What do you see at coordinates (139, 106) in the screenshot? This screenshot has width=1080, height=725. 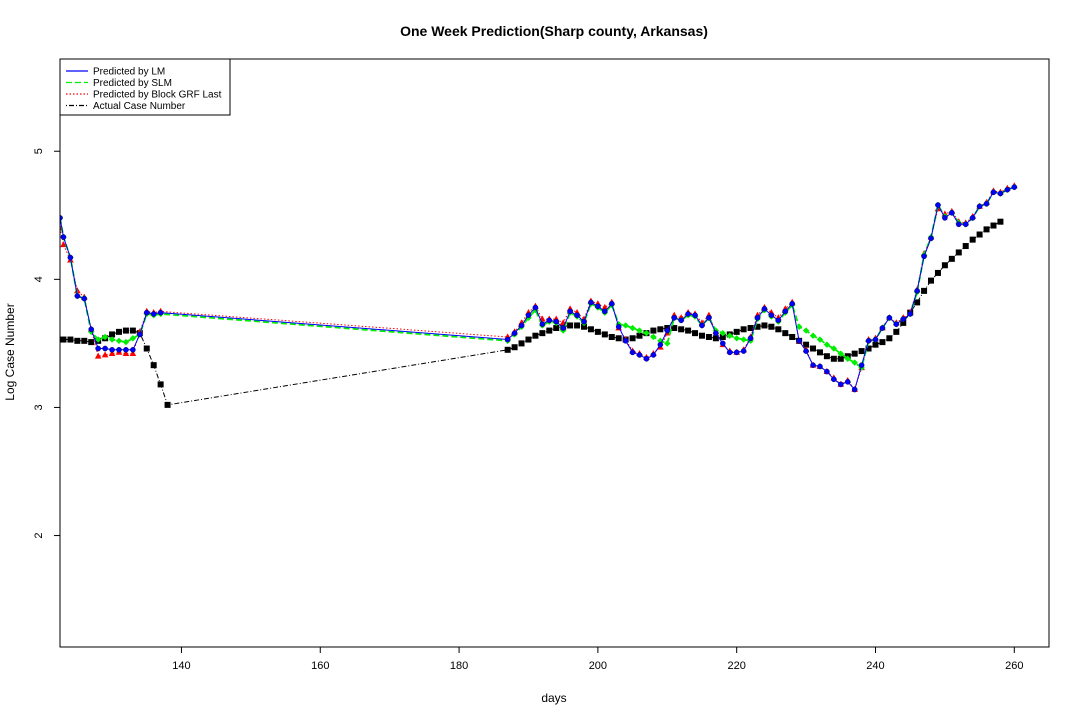 I see `legend-label: Actual Case Number` at bounding box center [139, 106].